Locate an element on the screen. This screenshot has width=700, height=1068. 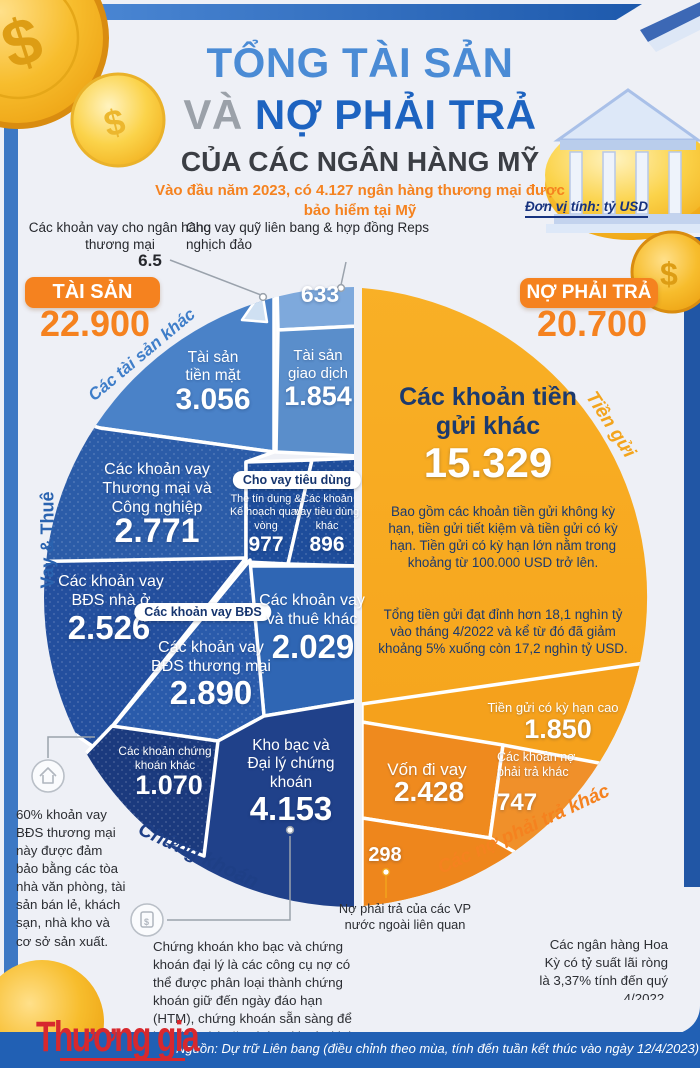
commercial-re-label: Các khoản vay BĐS thương mại is located at coordinates (211, 657).